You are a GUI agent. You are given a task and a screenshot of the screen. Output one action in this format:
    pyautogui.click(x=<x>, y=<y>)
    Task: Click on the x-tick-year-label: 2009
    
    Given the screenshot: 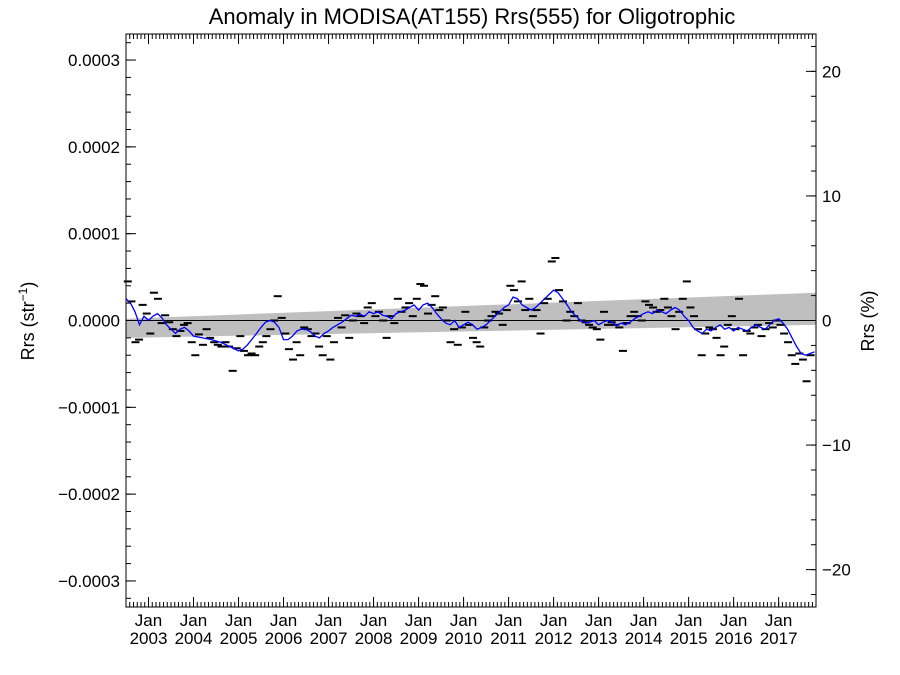 What is the action you would take?
    pyautogui.click(x=419, y=638)
    